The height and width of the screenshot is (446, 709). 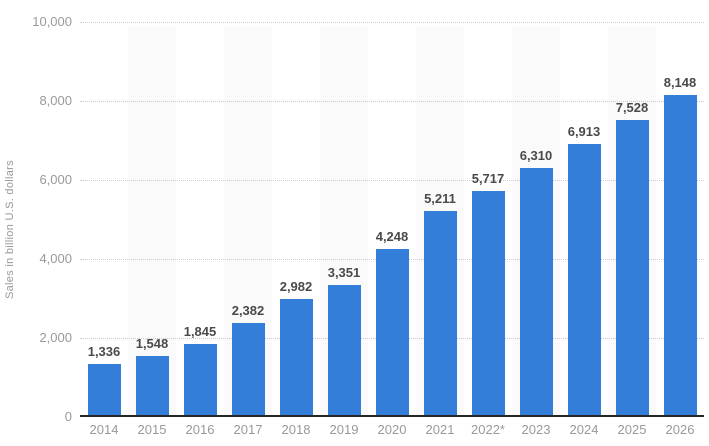 I want to click on y-tick-label-10,000: 10,000, so click(x=52, y=21).